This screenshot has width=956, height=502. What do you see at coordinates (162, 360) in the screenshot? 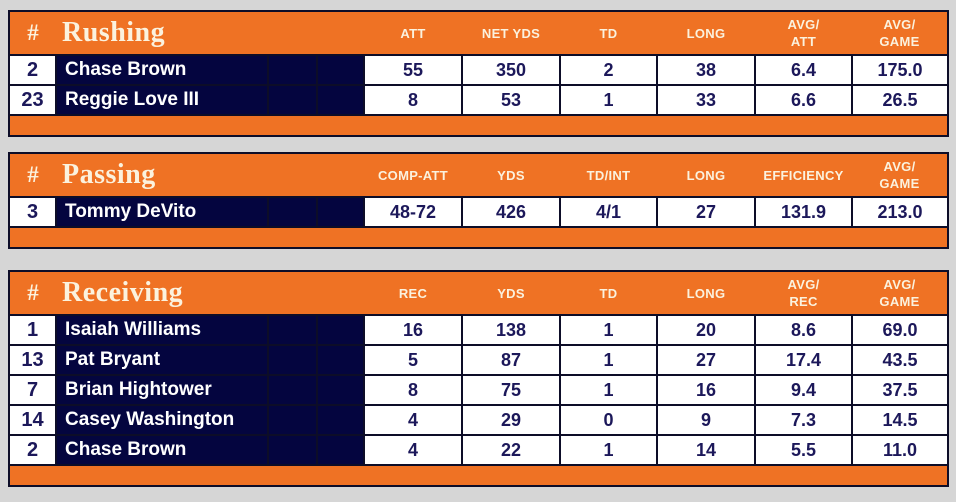
I see `player-name-cell: Pat Bryant` at bounding box center [162, 360].